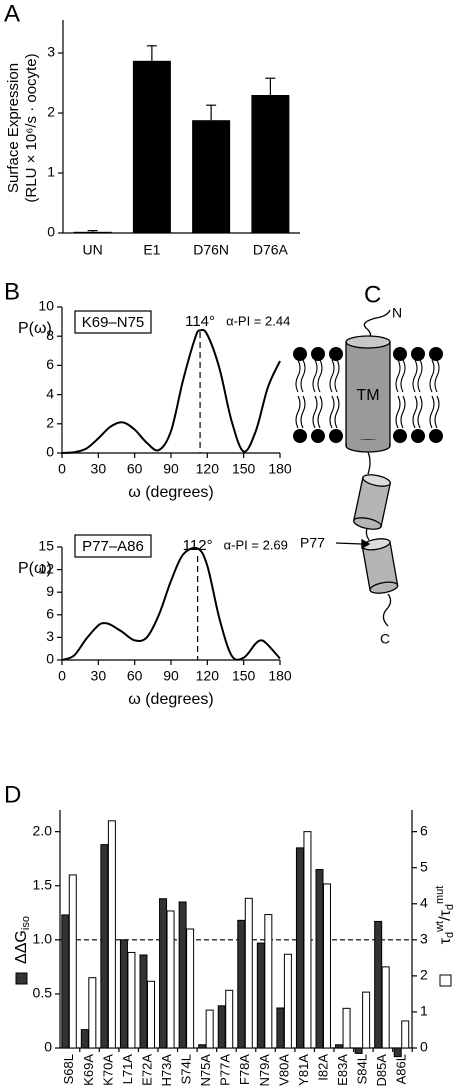  What do you see at coordinates (43, 884) in the screenshot?
I see `y-tick-label: 1.5` at bounding box center [43, 884].